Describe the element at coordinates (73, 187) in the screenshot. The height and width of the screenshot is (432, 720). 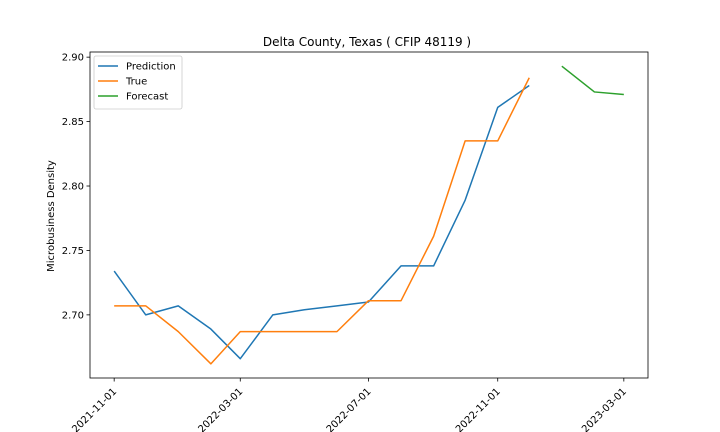
I see `y-tick-label: 2.80` at that location.